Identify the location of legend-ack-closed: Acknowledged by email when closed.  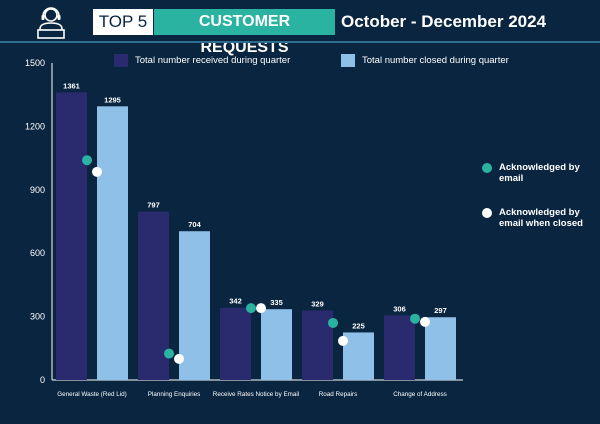
(535, 218).